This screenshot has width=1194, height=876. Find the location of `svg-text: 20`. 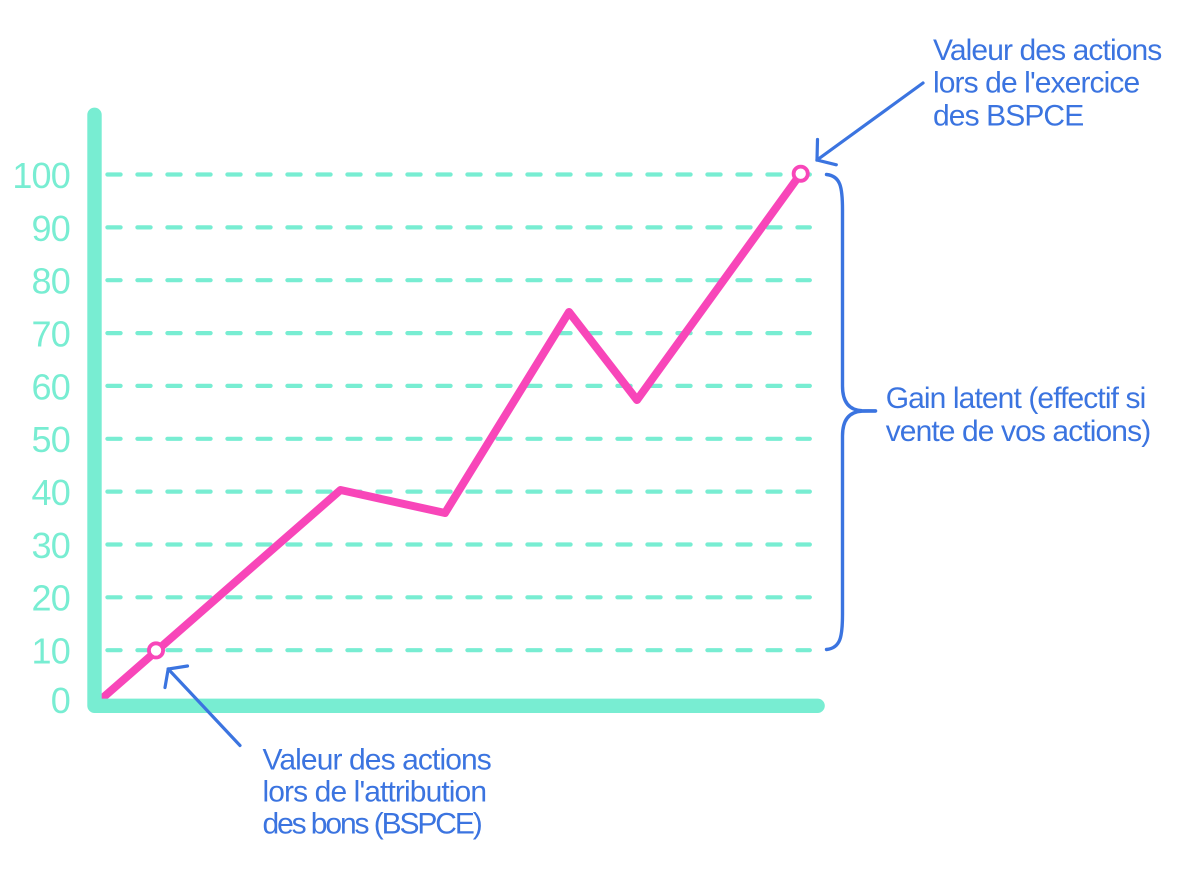

svg-text: 20 is located at coordinates (51, 598).